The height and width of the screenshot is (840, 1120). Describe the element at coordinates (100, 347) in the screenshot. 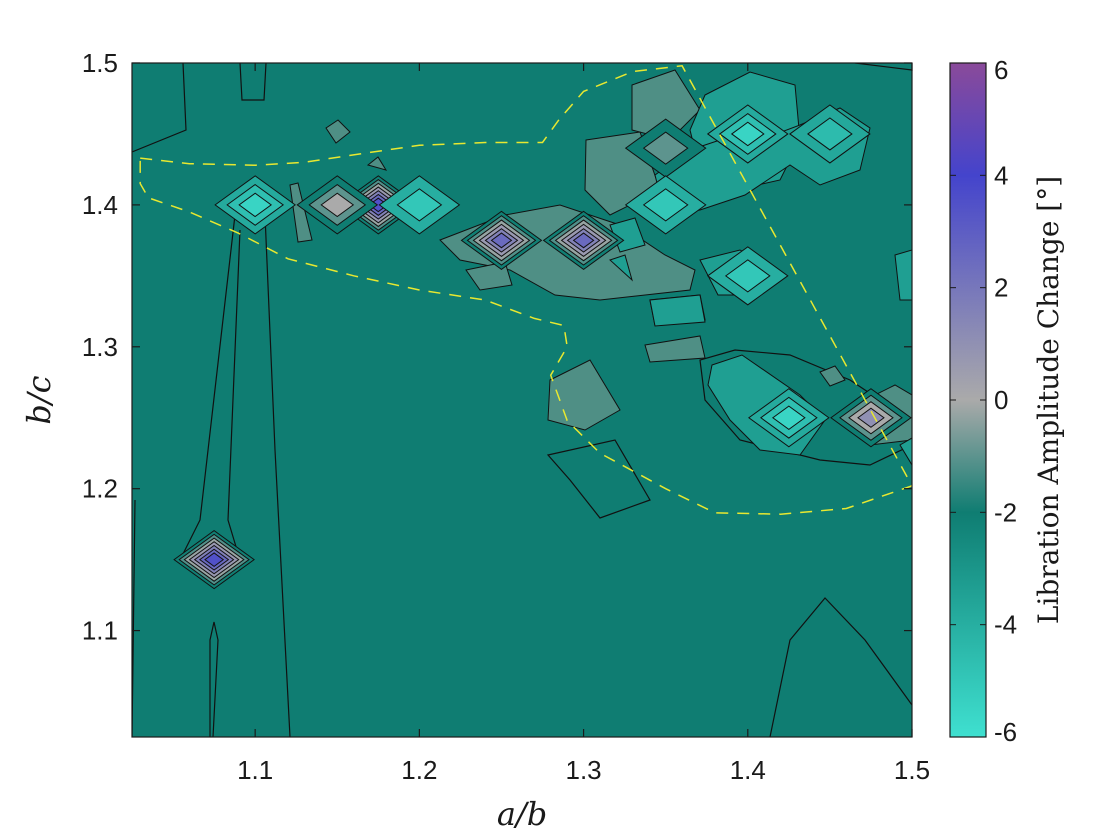

I see `y-tick-label-1.3: 1.3` at that location.